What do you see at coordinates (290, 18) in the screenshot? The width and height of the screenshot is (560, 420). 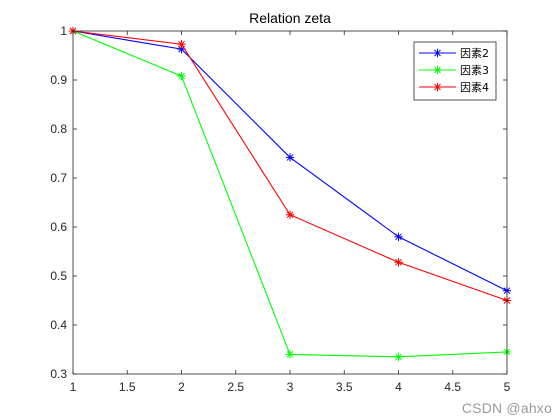 I see `chart-title: Relation zeta` at bounding box center [290, 18].